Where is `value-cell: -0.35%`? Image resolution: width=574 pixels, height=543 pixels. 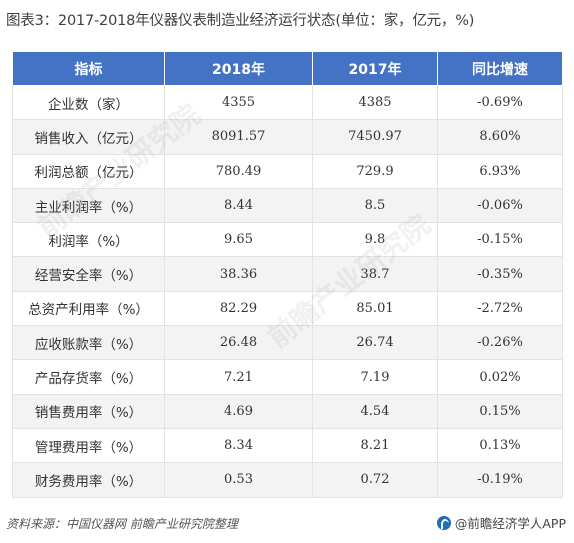 value-cell: -0.35% is located at coordinates (500, 274).